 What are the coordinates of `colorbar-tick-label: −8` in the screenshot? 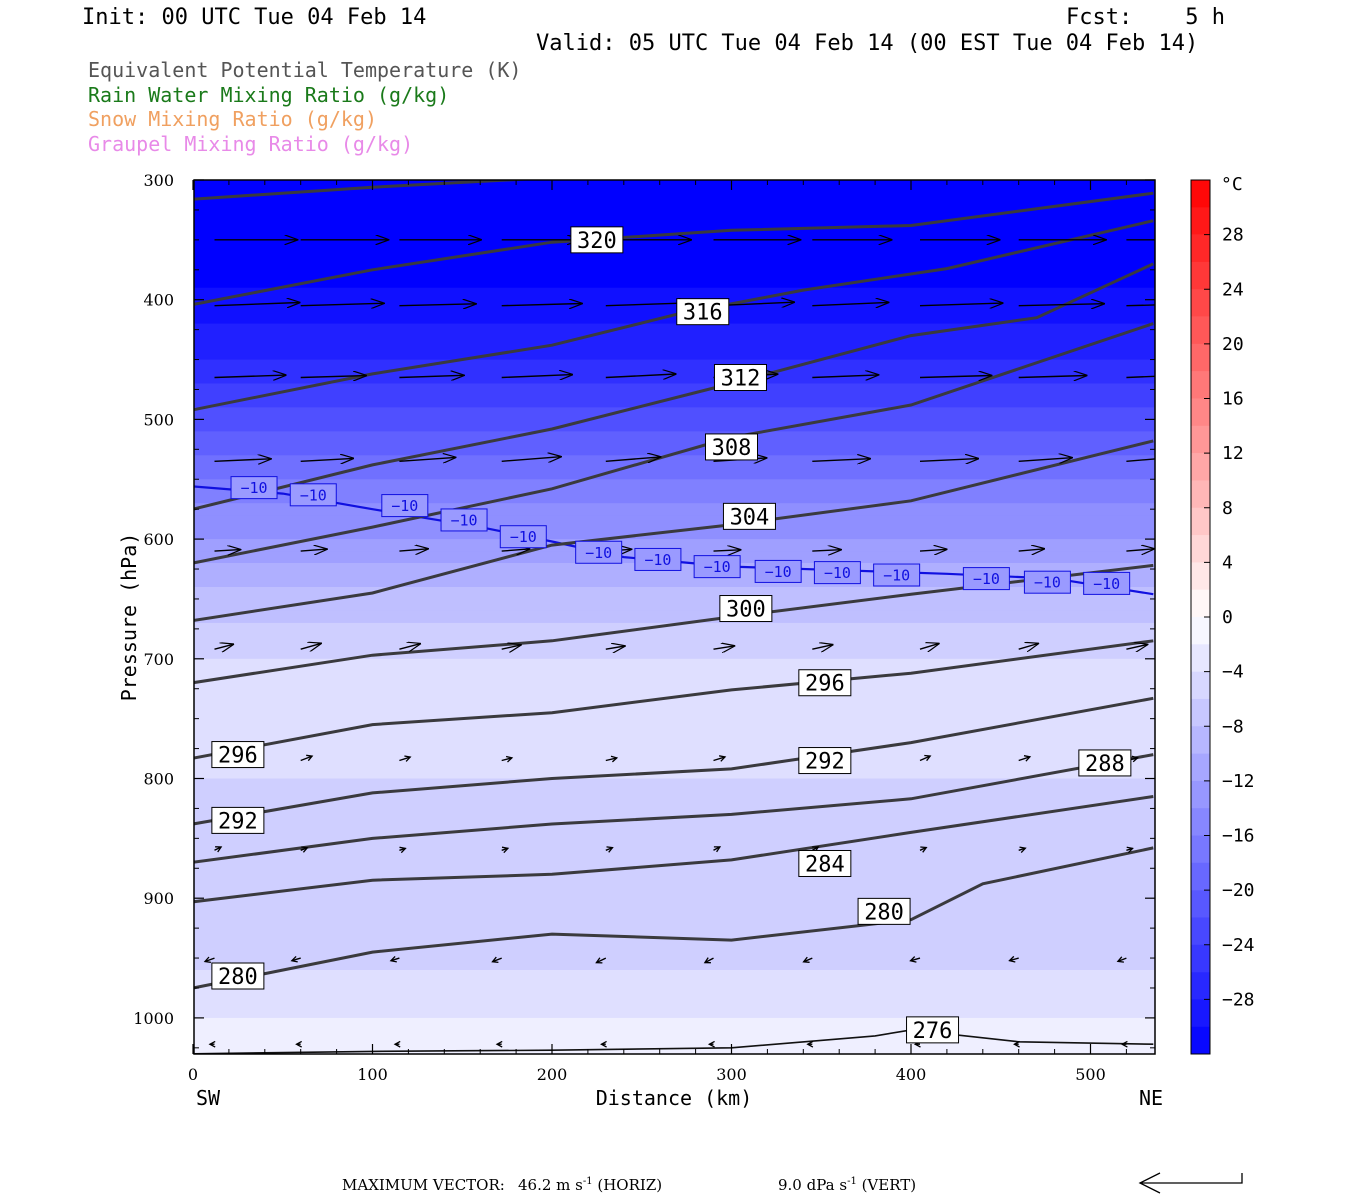 It's located at (1233, 726).